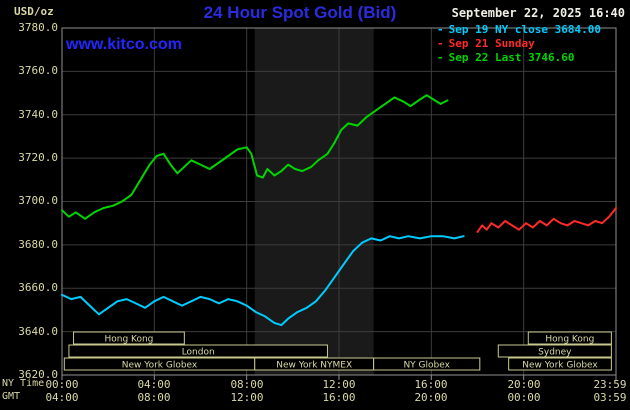  What do you see at coordinates (38, 157) in the screenshot?
I see `y-tick-label: 3720.0` at bounding box center [38, 157].